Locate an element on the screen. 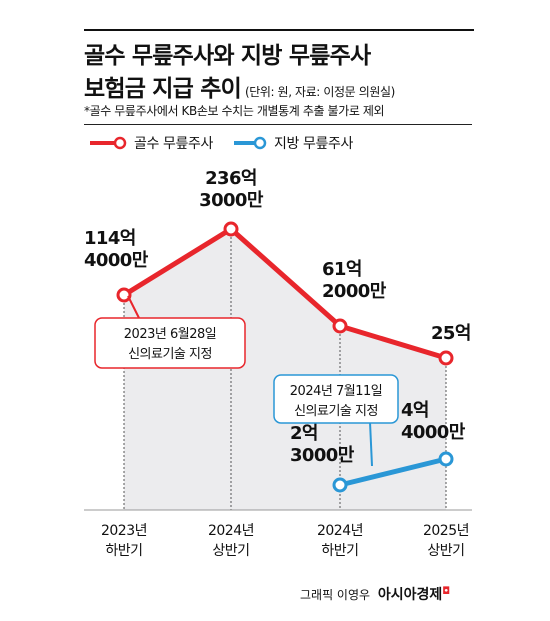 This screenshot has height=621, width=550. data-label-0-2: 2000만 is located at coordinates (354, 291).